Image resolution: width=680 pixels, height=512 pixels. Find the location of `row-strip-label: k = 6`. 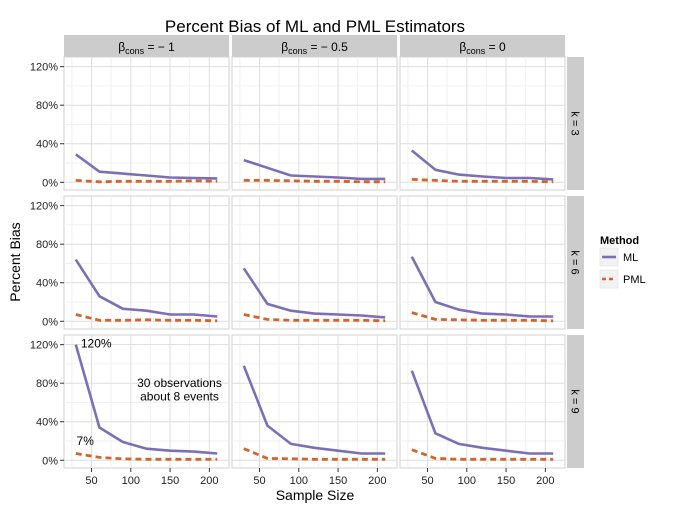

row-strip-label: k = 6 is located at coordinates (575, 262).